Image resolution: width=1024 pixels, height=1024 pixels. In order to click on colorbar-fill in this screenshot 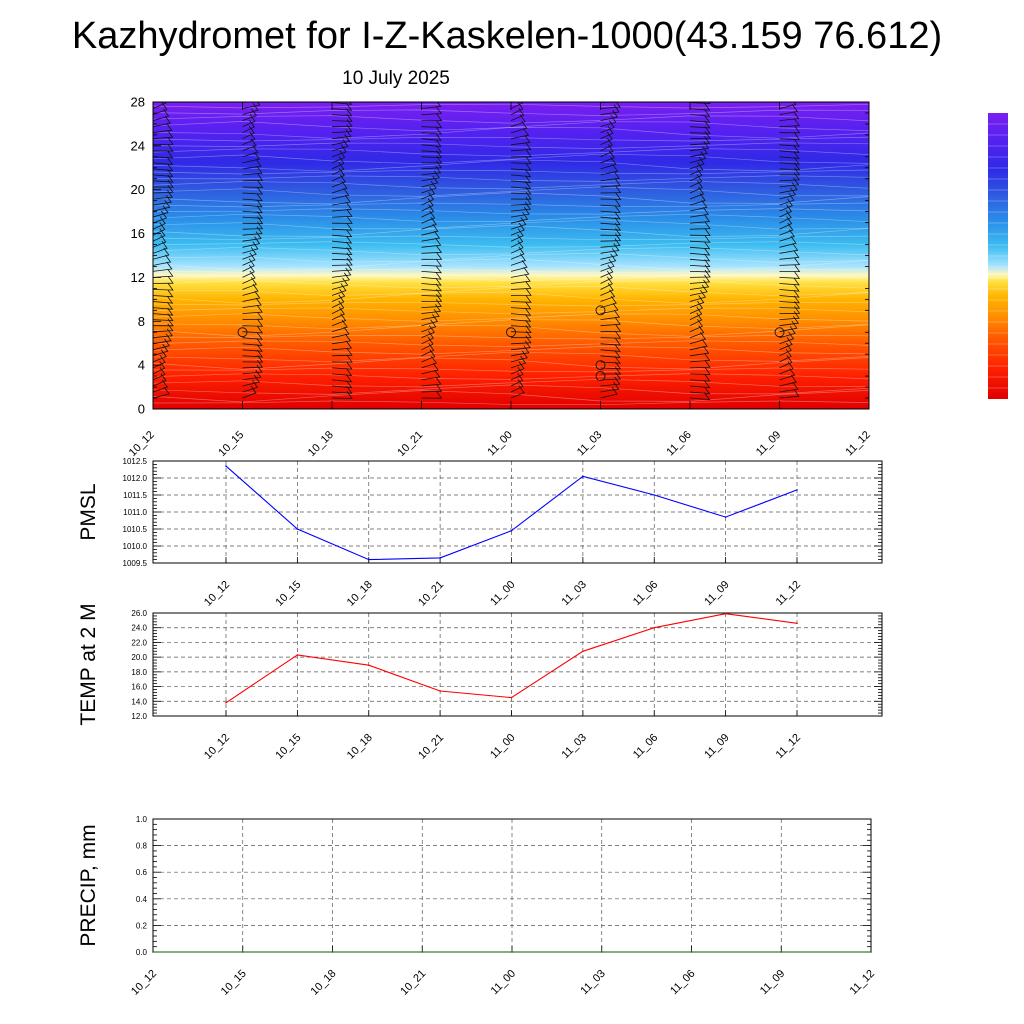, I will do `click(998, 256)`.